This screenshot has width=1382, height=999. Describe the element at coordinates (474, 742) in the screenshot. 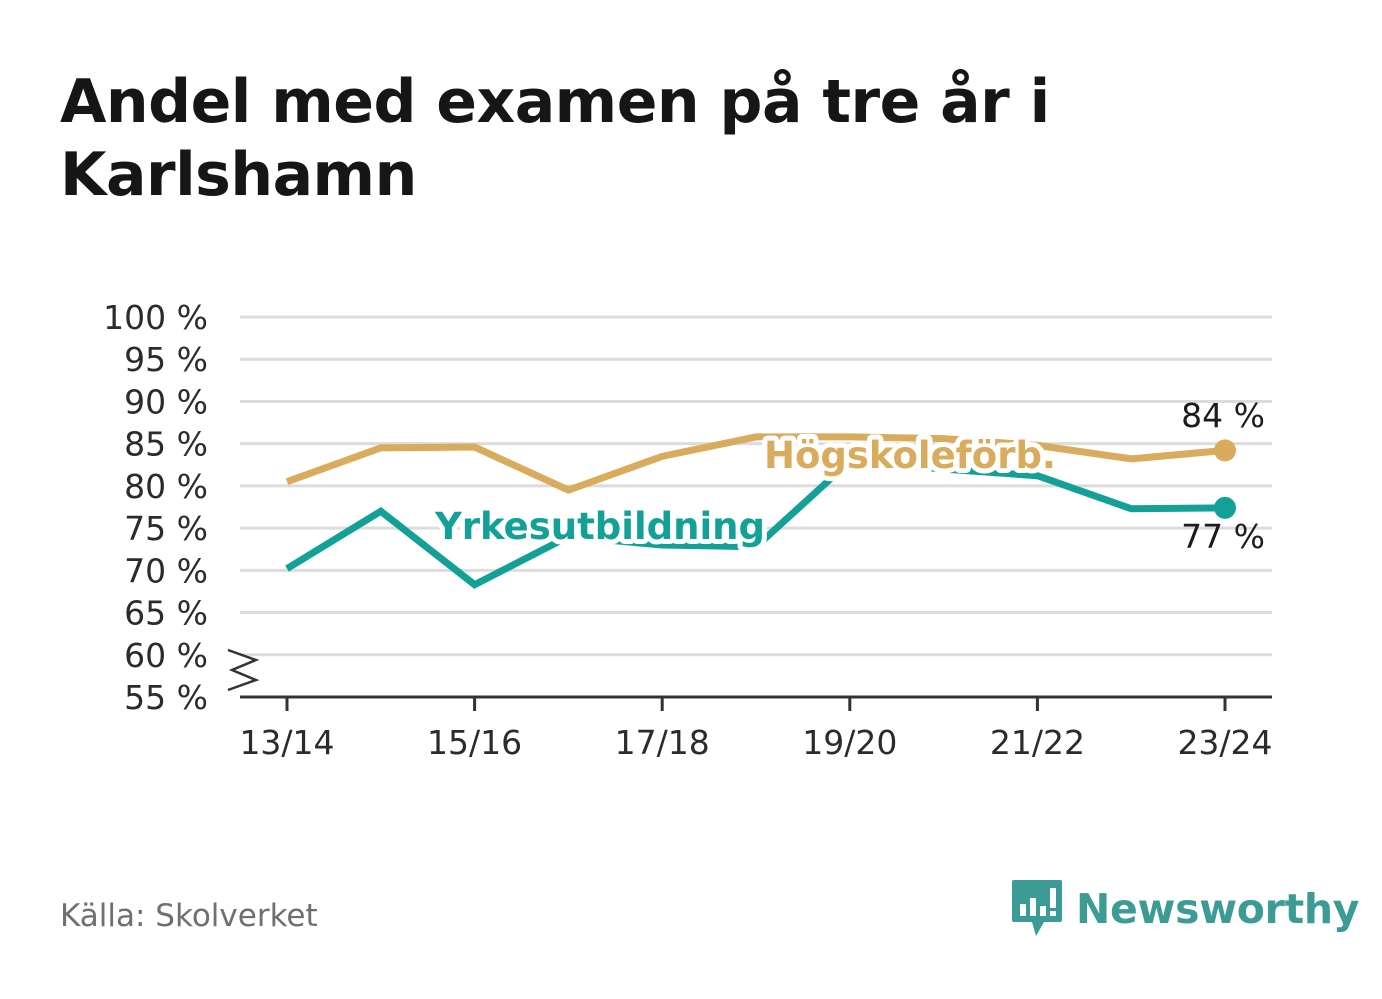

I see `x-tick-label: 15/16` at that location.